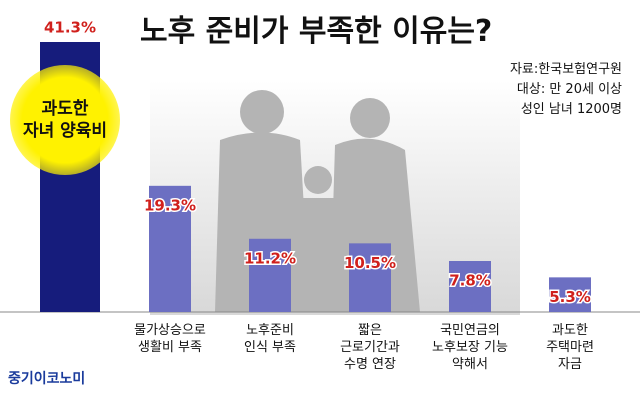 This screenshot has width=640, height=409. Describe the element at coordinates (565, 69) in the screenshot. I see `source: 자료:한국보험연구원` at that location.